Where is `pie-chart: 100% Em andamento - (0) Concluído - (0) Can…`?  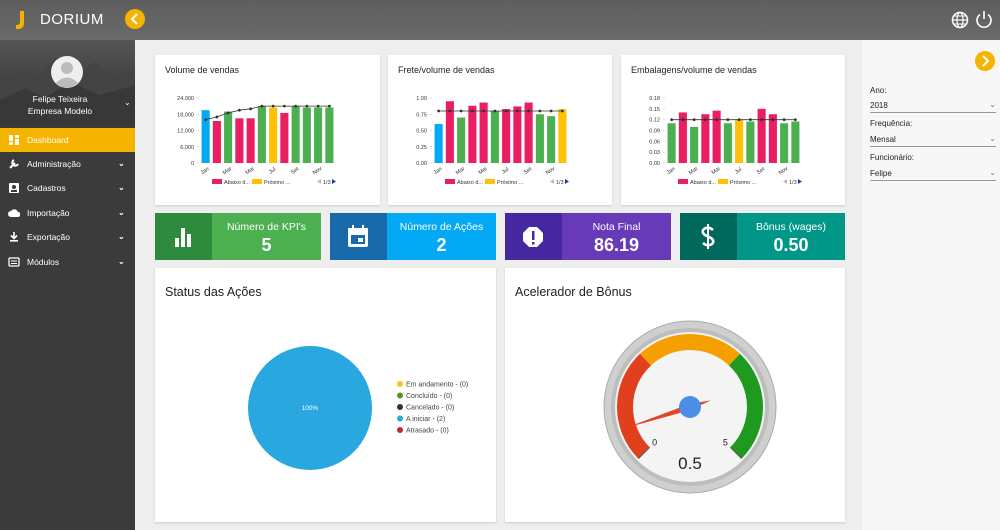
pie-chart: 100% Em andamento - (0) Concluído - (0) Can… is located at coordinates (358, 408).